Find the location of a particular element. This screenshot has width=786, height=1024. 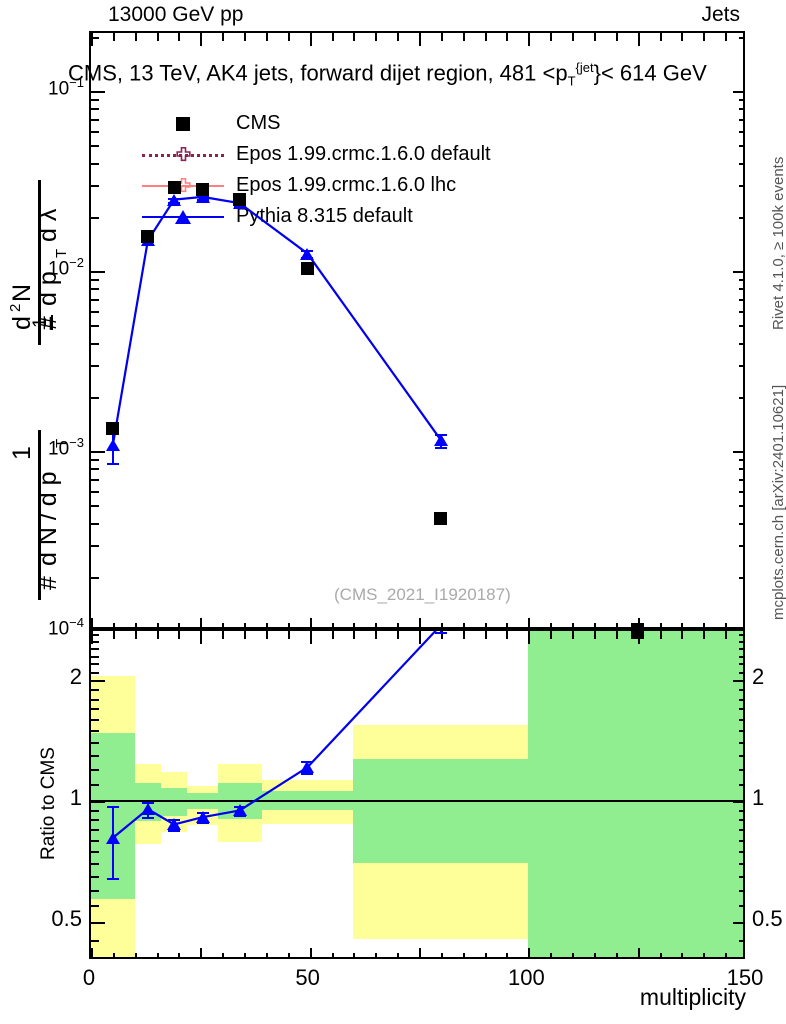

dotted-line-icon is located at coordinates (183, 155).